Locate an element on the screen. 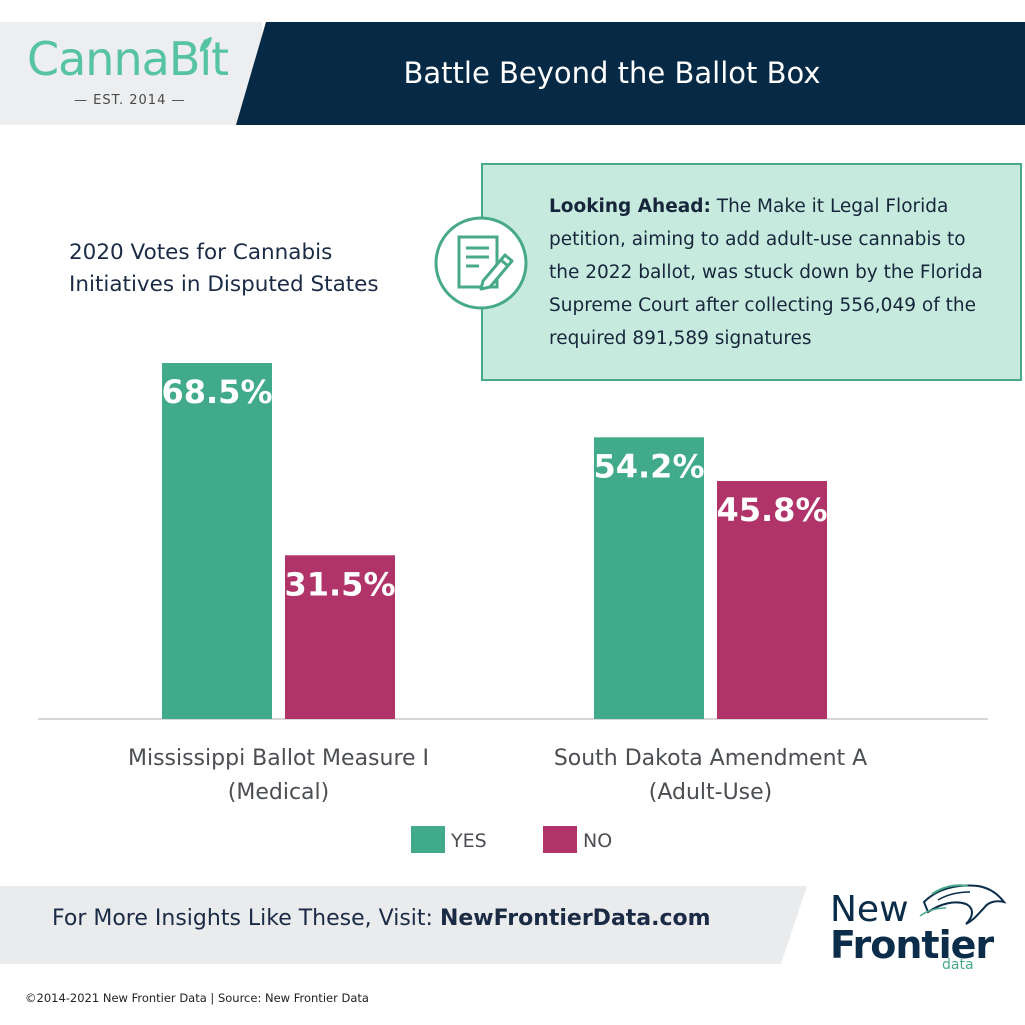 The width and height of the screenshot is (1025, 1025). logo-tagline: — EST. 2014 — is located at coordinates (130, 100).